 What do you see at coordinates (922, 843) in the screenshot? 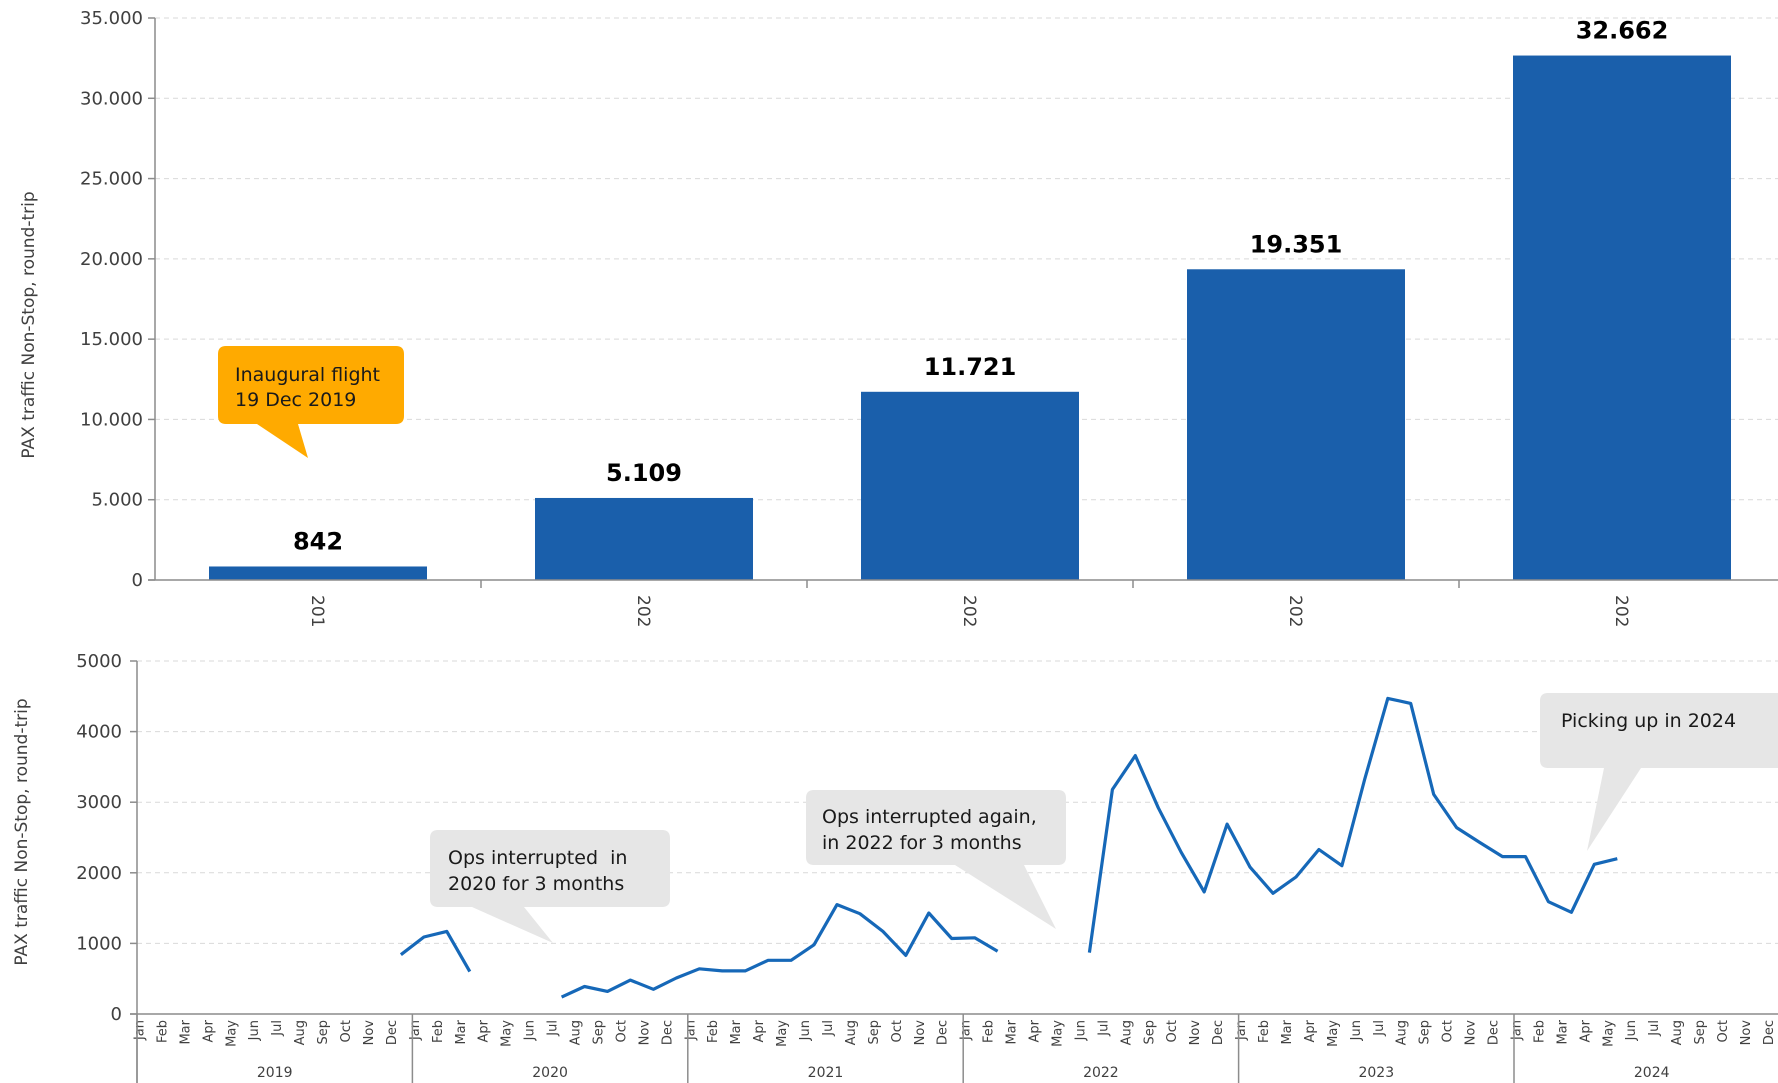
I see `callout-2022-line-2: in 2022 for 3 months` at bounding box center [922, 843].